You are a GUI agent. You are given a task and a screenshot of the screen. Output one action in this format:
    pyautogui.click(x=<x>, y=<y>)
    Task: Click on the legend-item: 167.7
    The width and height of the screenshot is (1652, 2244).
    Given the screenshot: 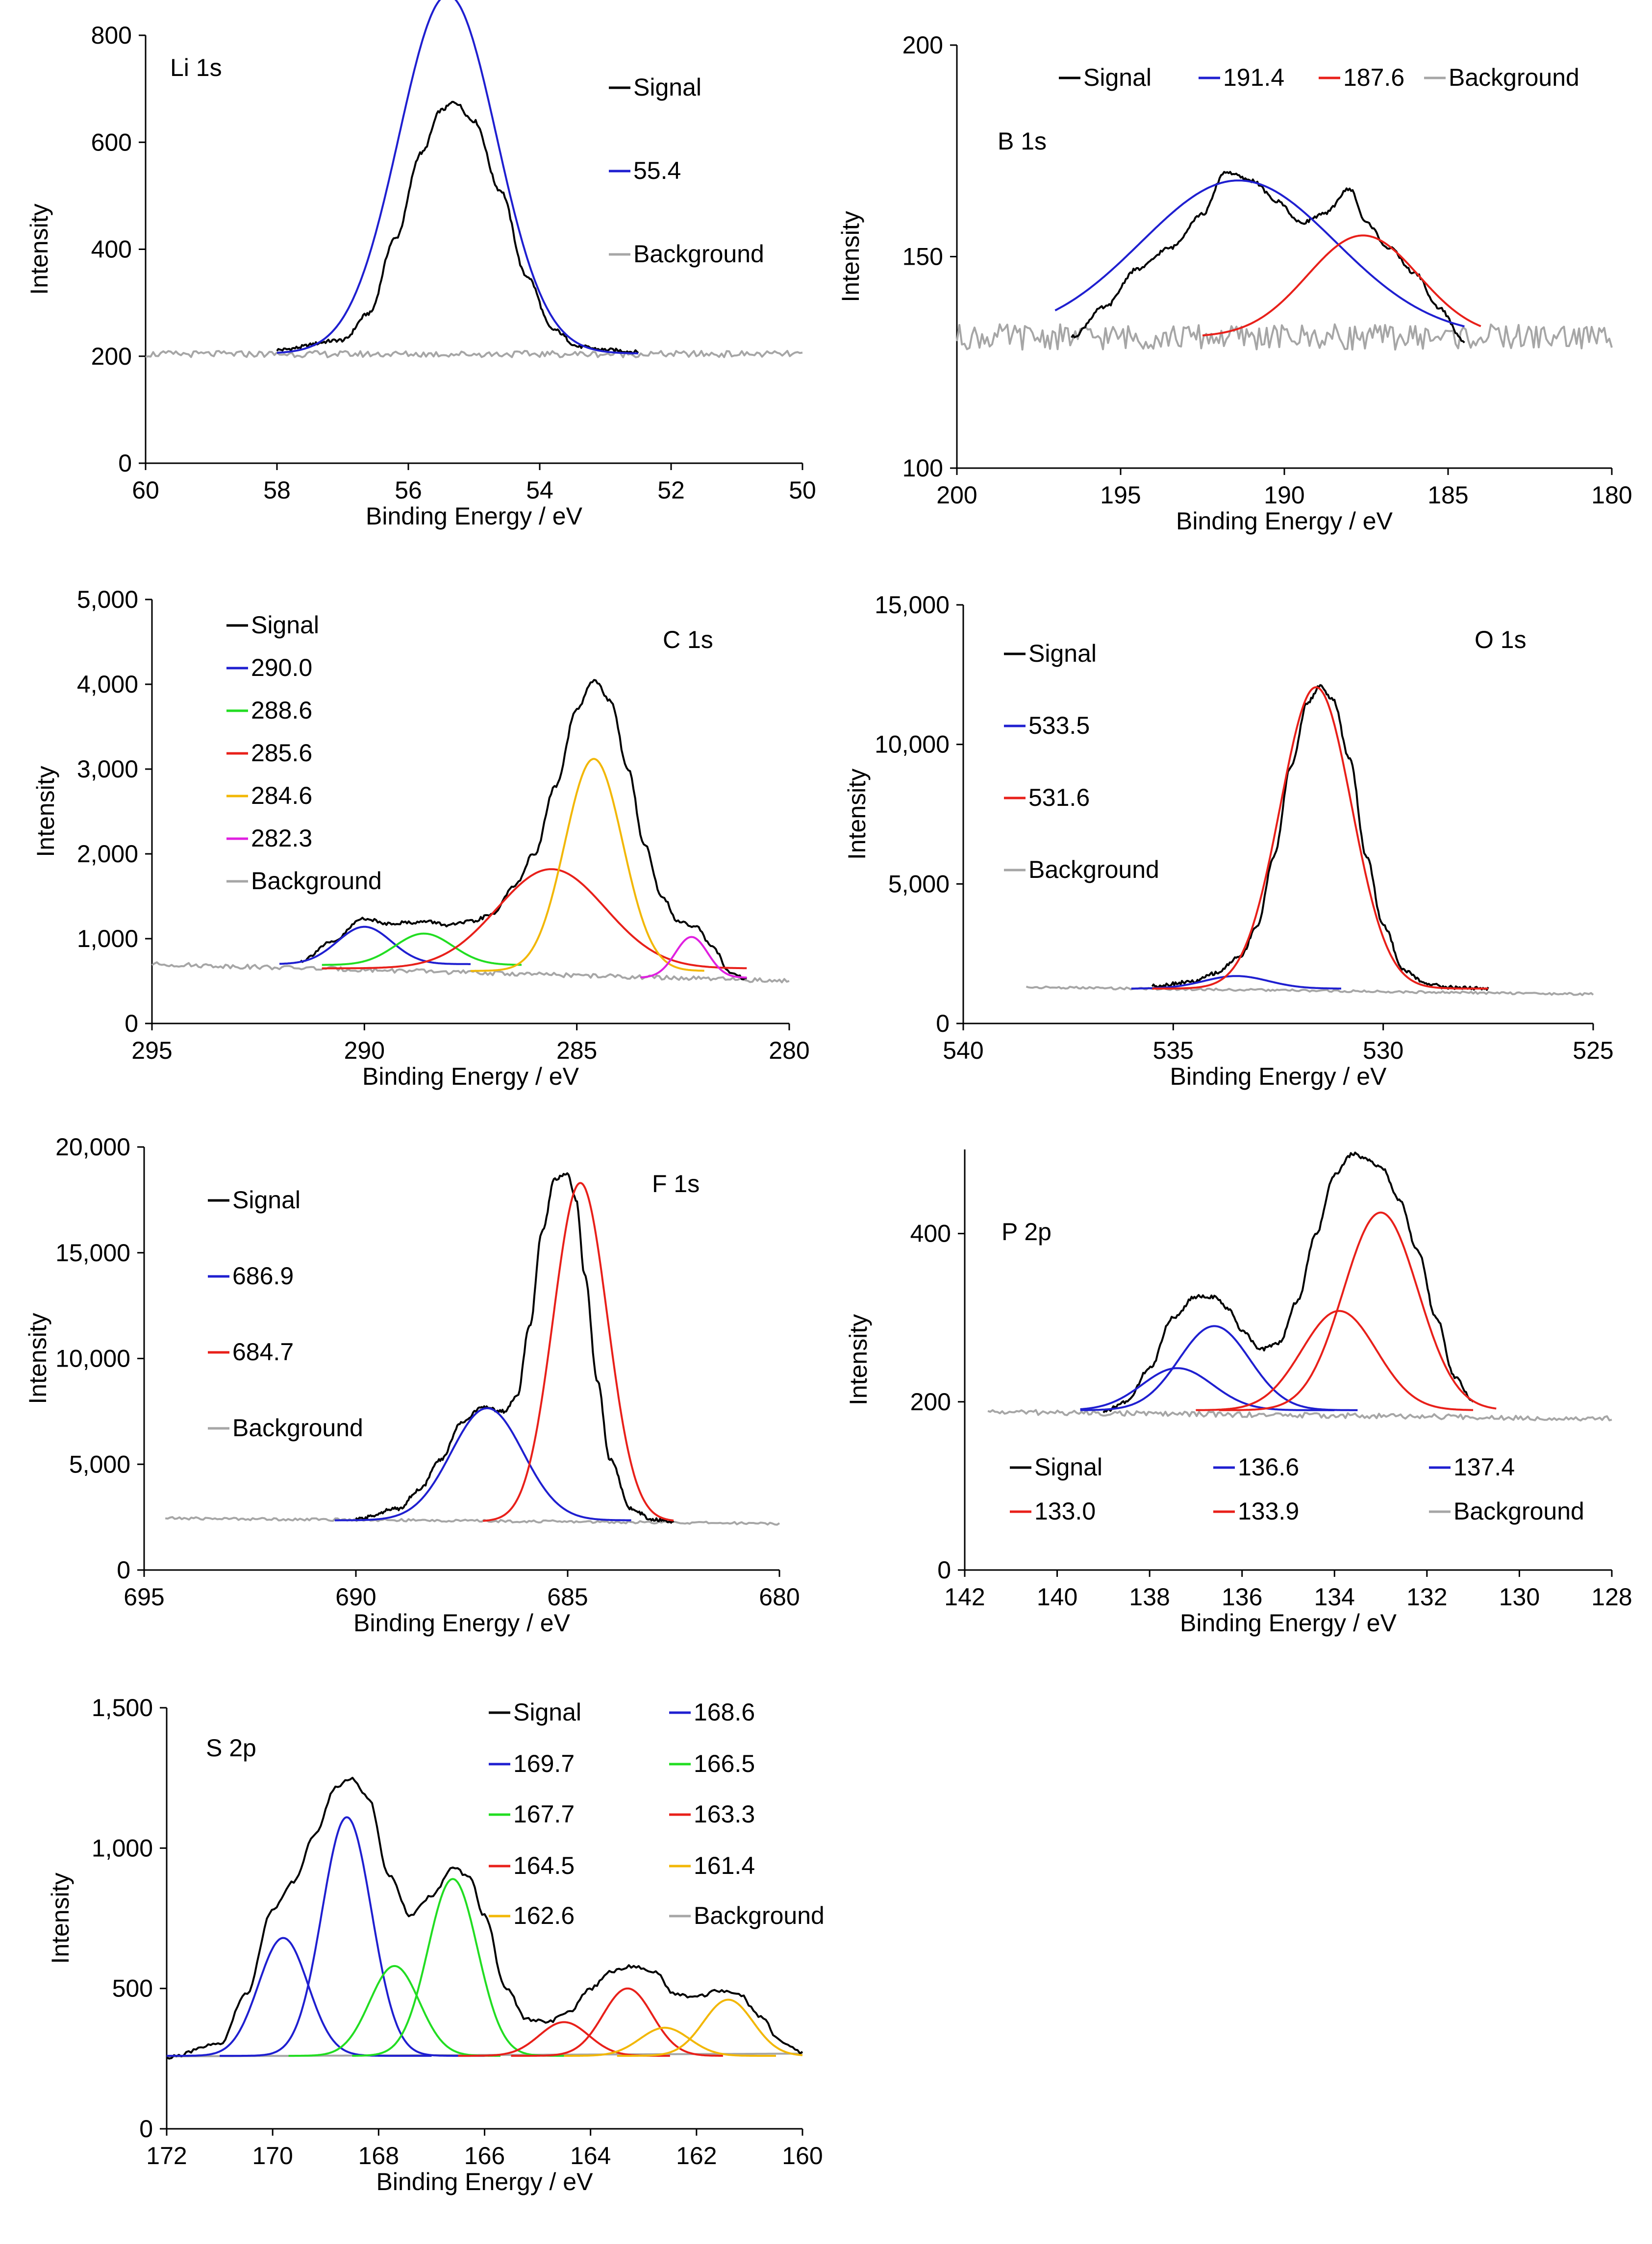 What is the action you would take?
    pyautogui.click(x=532, y=1814)
    